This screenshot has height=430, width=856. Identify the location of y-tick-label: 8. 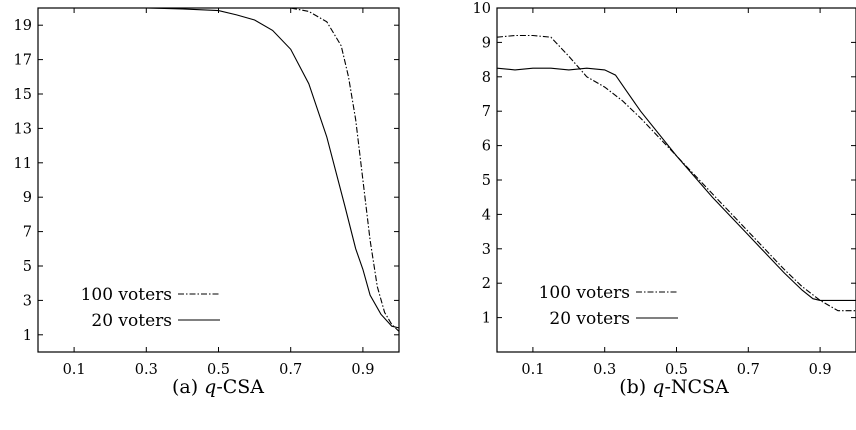
(486, 78).